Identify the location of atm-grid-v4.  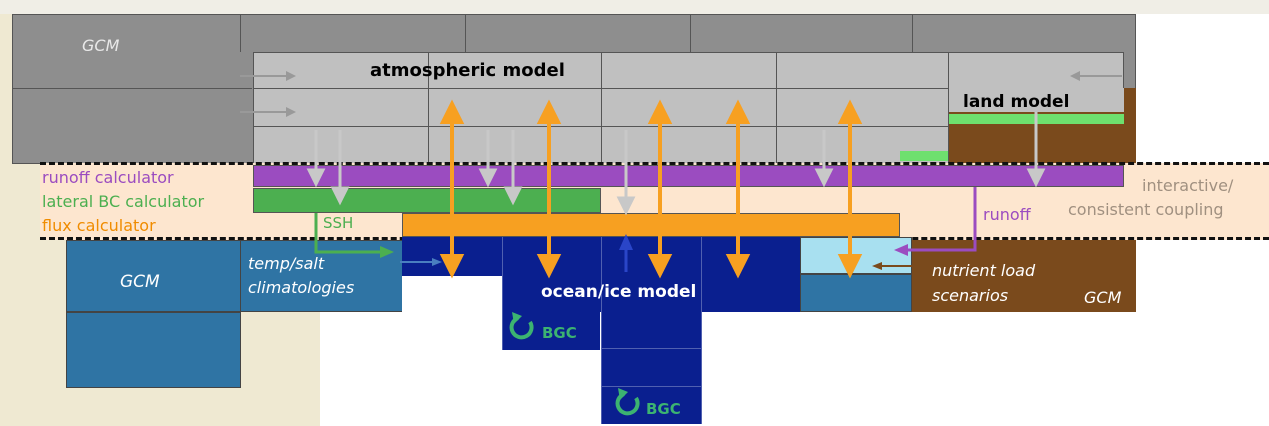
(948, 108).